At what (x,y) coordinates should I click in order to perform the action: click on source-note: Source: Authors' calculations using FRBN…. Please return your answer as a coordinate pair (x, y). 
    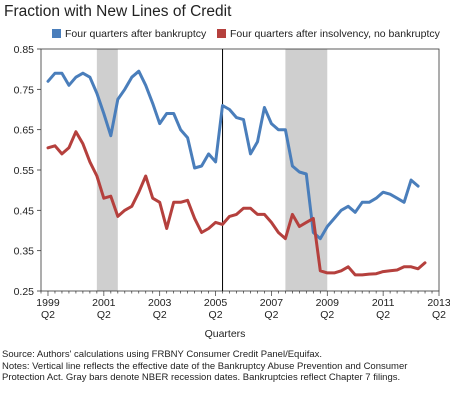
    Looking at the image, I should click on (162, 354).